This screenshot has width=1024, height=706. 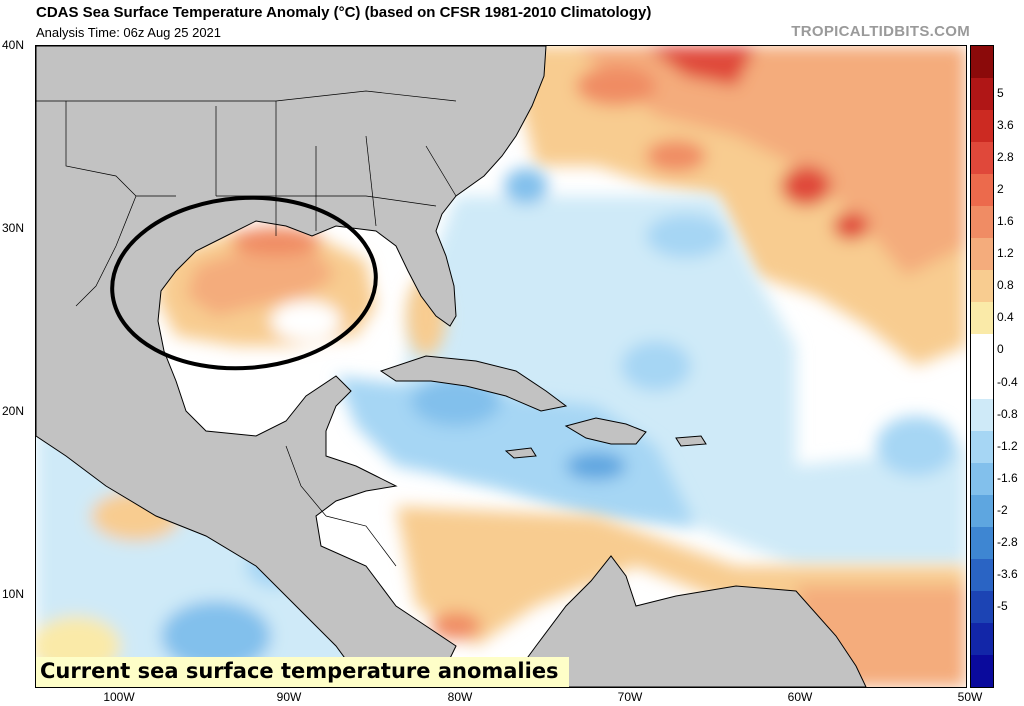 What do you see at coordinates (244, 283) in the screenshot?
I see `gulf-highlight-circle` at bounding box center [244, 283].